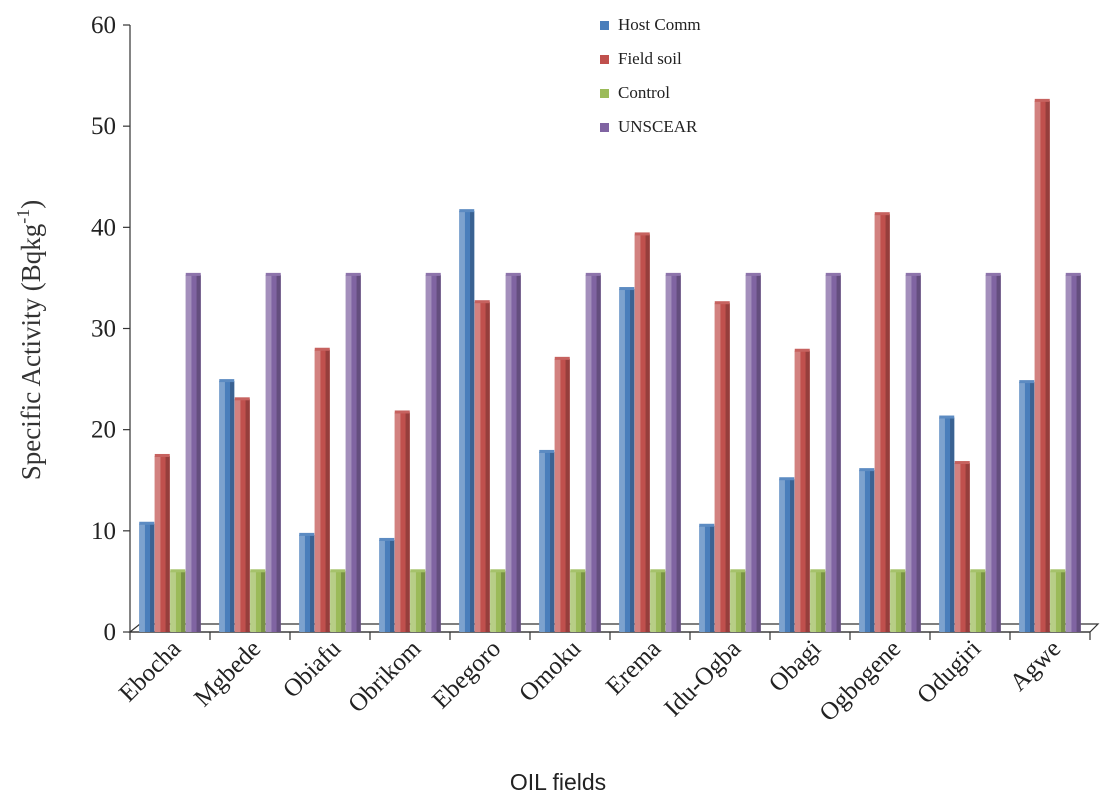 The height and width of the screenshot is (798, 1100). I want to click on y-axis-label-superscript: -1, so click(23, 216).